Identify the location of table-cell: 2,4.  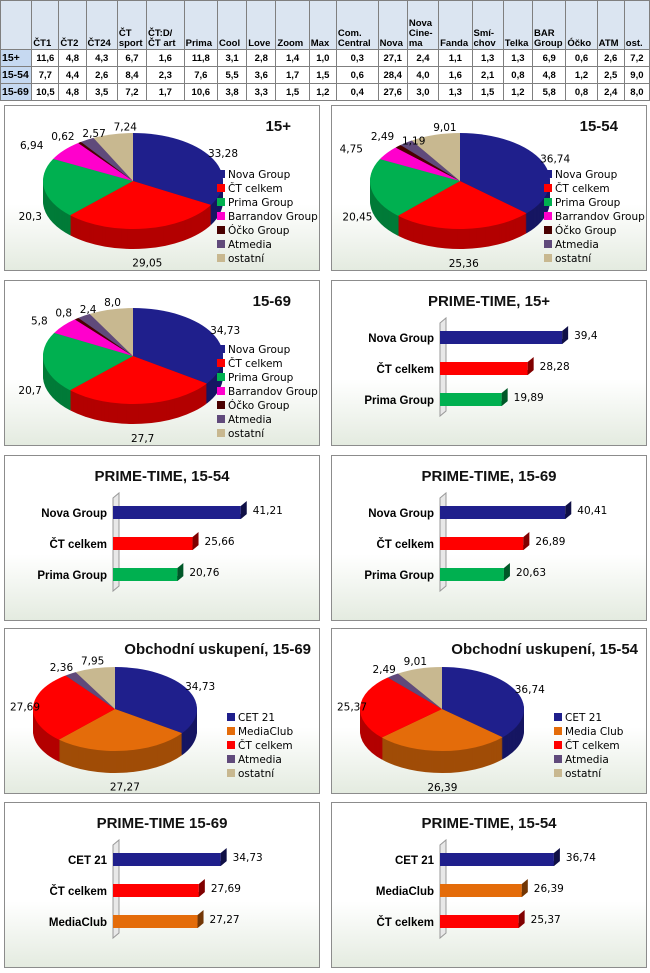
(610, 92).